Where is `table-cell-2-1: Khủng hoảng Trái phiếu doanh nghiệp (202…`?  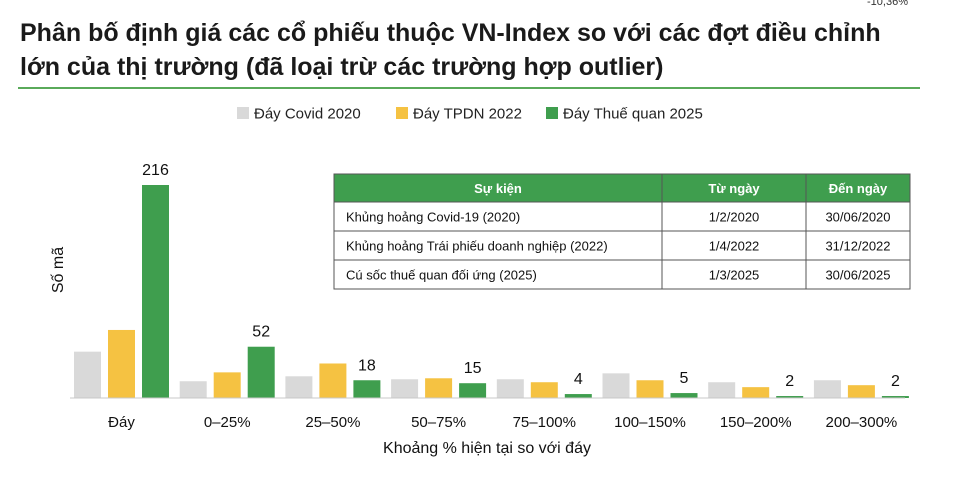 table-cell-2-1: Khủng hoảng Trái phiếu doanh nghiệp (202… is located at coordinates (477, 246).